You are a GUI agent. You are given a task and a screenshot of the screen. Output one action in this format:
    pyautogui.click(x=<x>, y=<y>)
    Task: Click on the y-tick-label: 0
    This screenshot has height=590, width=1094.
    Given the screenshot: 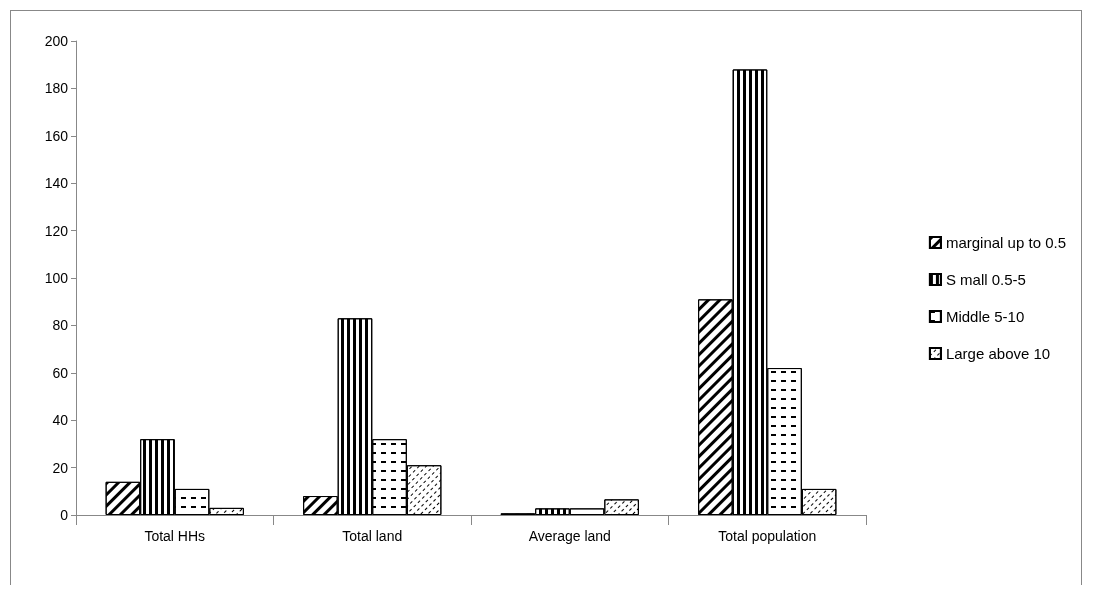 What is the action you would take?
    pyautogui.click(x=64, y=515)
    